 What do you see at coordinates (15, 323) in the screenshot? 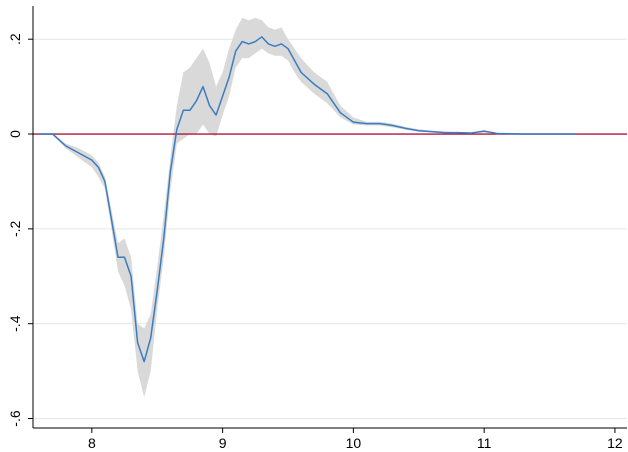
I see `y-tick-label-1: -.4` at bounding box center [15, 323].